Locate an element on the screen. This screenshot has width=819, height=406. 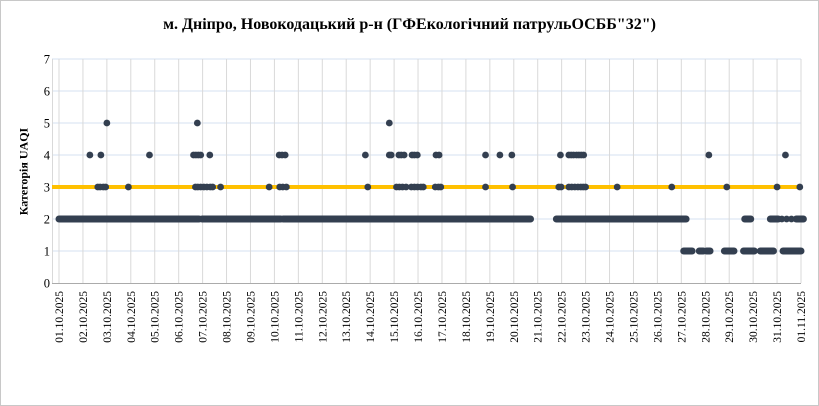
y-tick-label: 2 is located at coordinates (47, 220).